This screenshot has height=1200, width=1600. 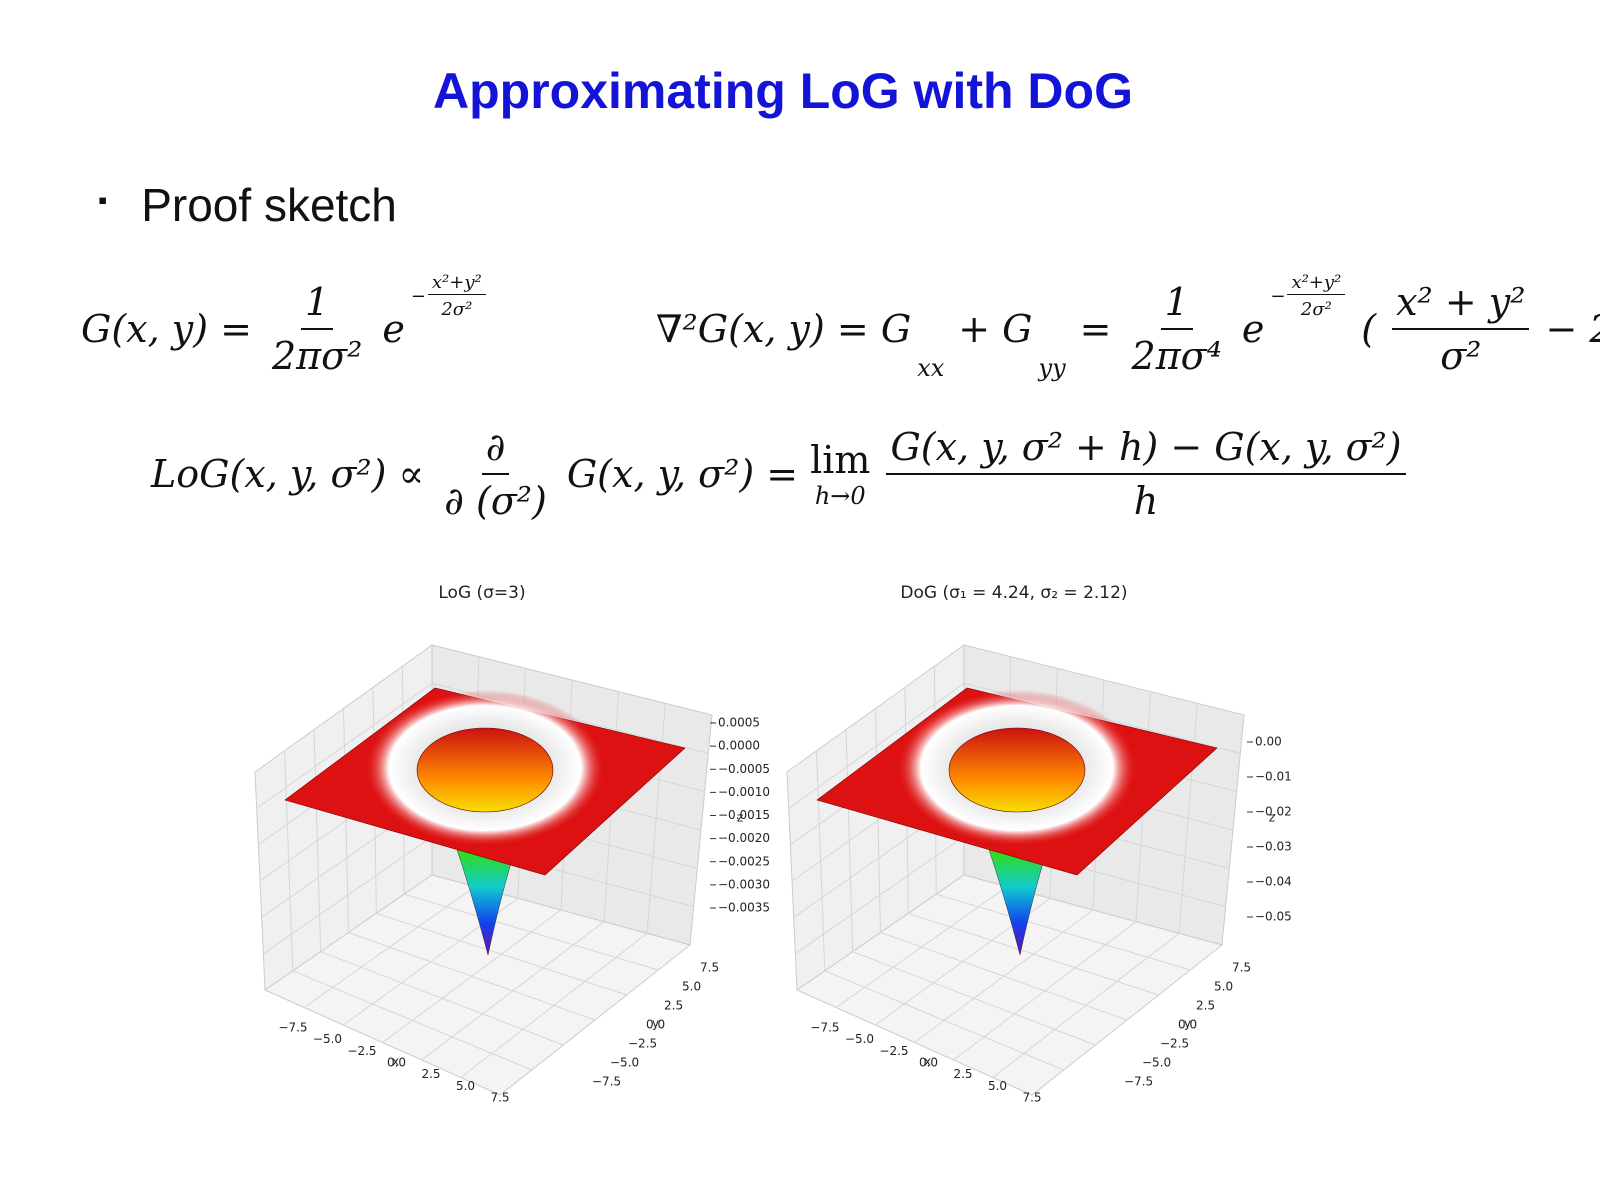 What do you see at coordinates (1146, 501) in the screenshot?
I see `denominator: h` at bounding box center [1146, 501].